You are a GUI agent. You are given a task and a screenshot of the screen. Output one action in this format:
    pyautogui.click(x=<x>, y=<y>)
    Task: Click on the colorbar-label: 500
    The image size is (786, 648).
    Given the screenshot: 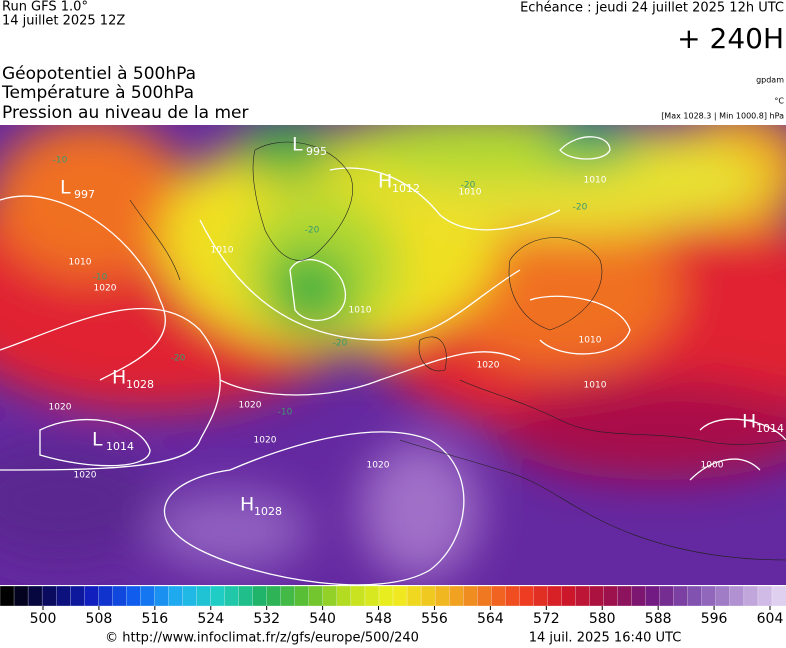 What is the action you would take?
    pyautogui.click(x=43, y=619)
    